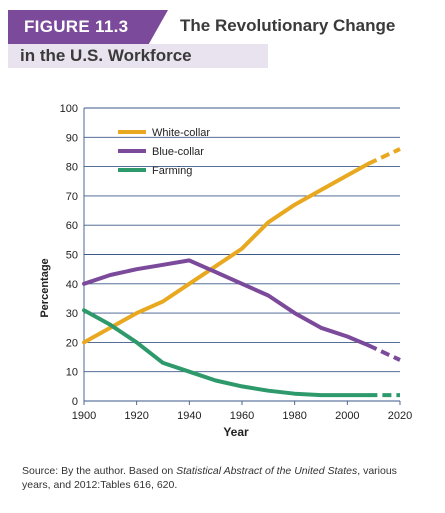  Describe the element at coordinates (72, 226) in the screenshot. I see `y-tick-label: 60` at that location.